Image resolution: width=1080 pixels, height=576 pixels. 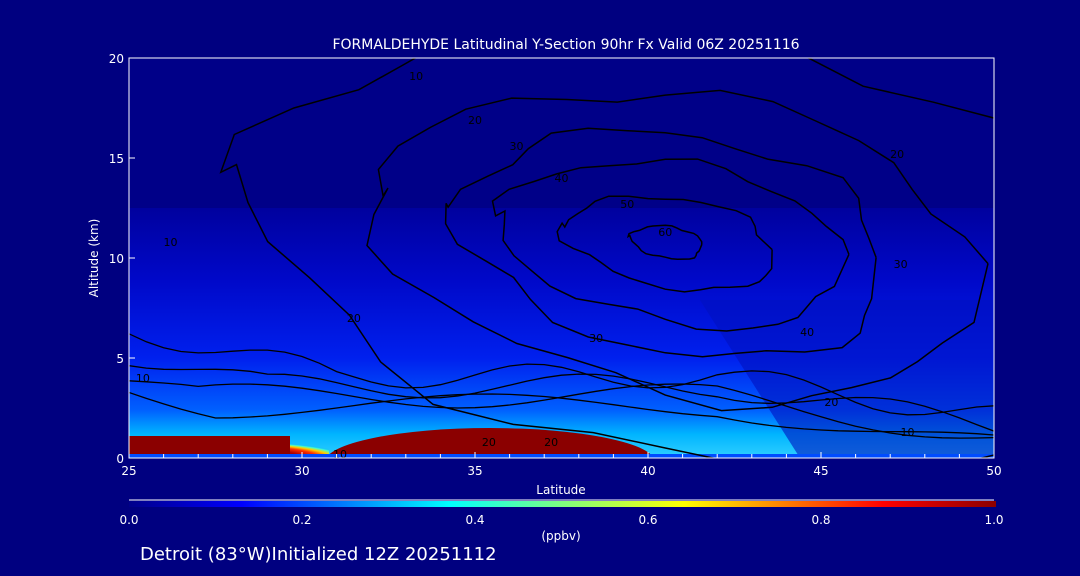 What do you see at coordinates (301, 520) in the screenshot?
I see `colorbar-tick-label: 0.2` at bounding box center [301, 520].